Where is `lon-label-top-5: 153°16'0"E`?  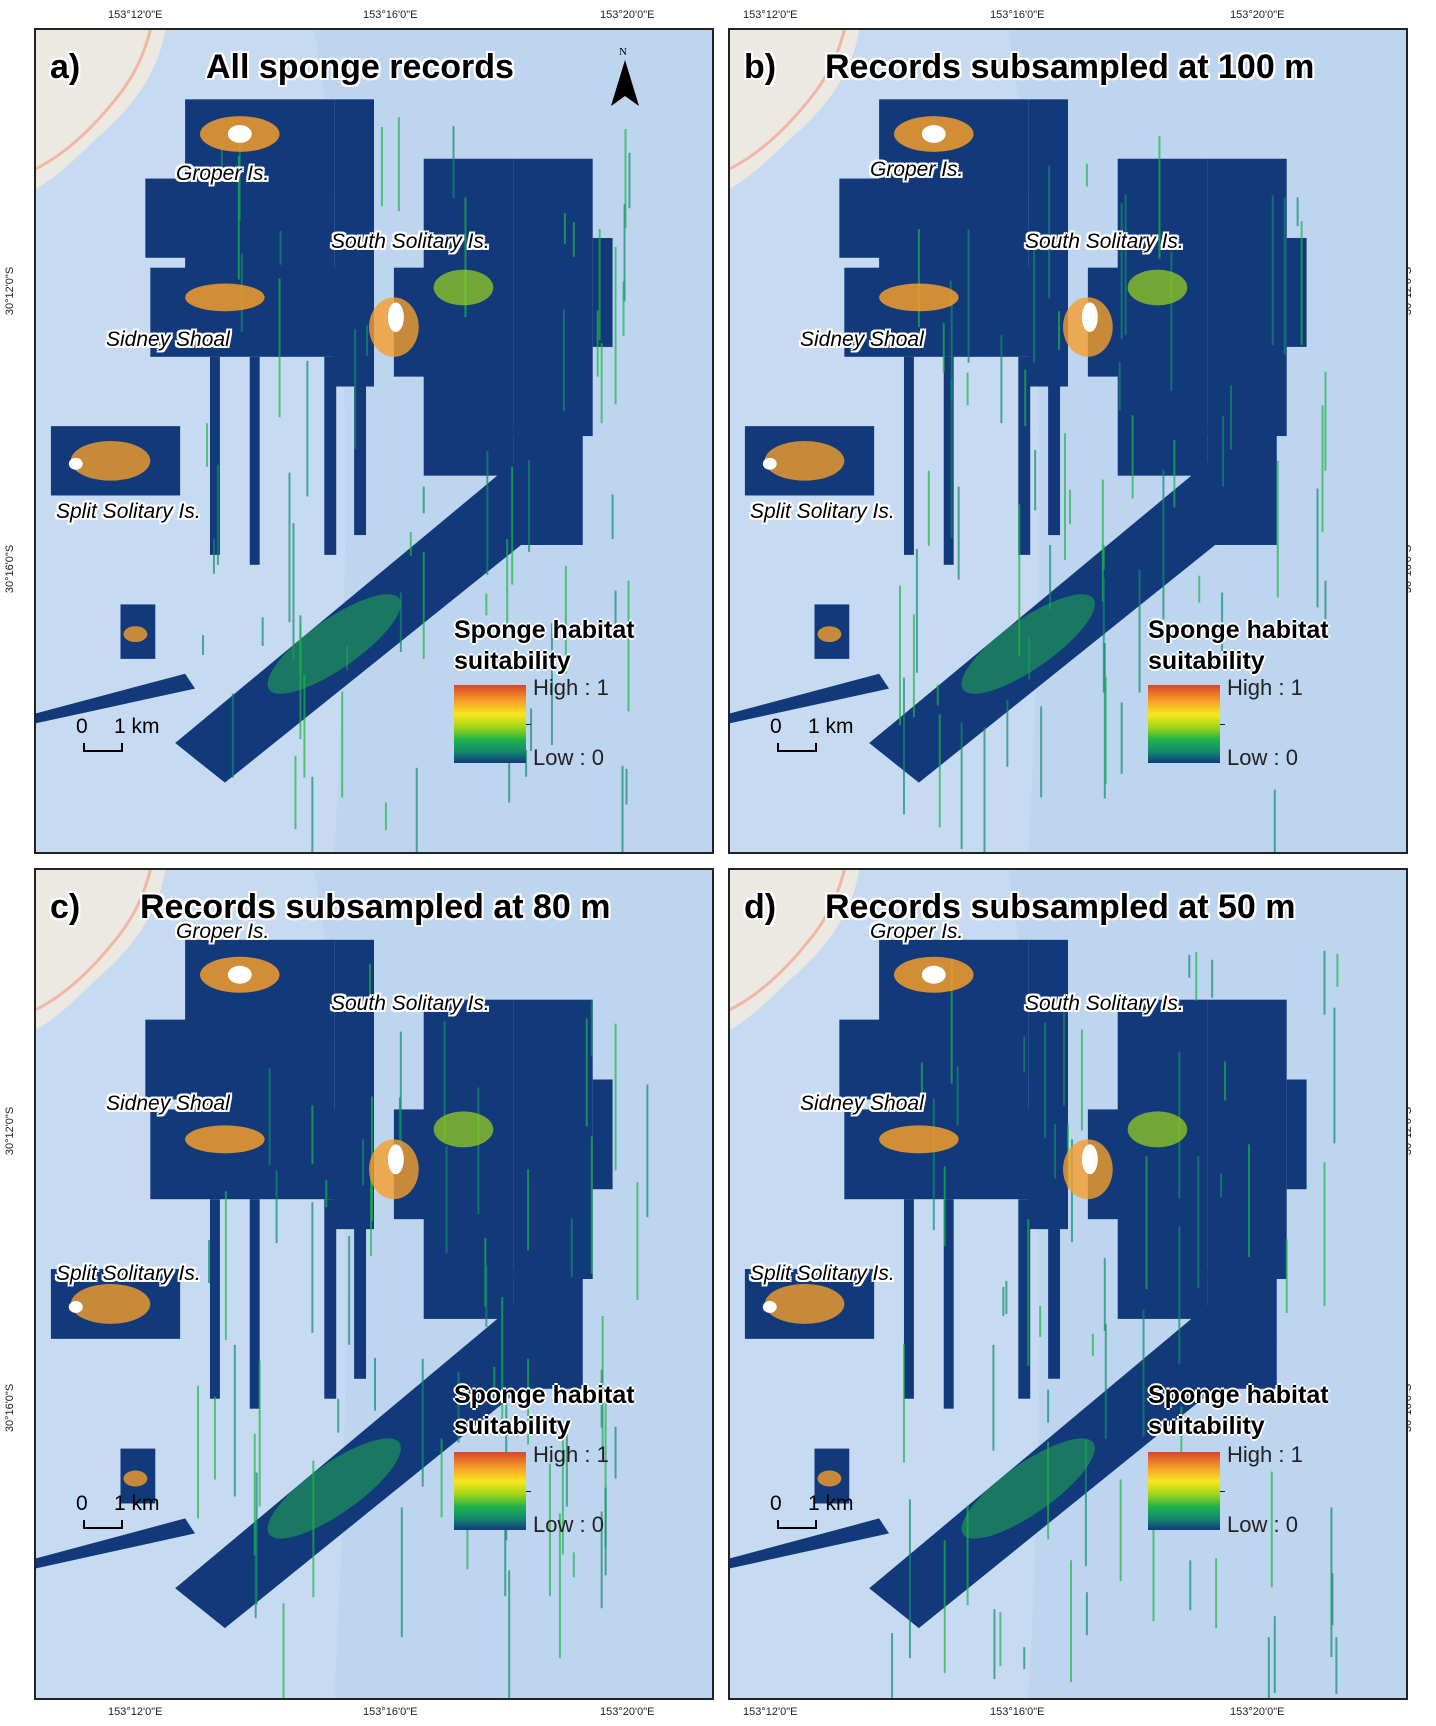
lon-label-top-5: 153°16'0"E is located at coordinates (1017, 15).